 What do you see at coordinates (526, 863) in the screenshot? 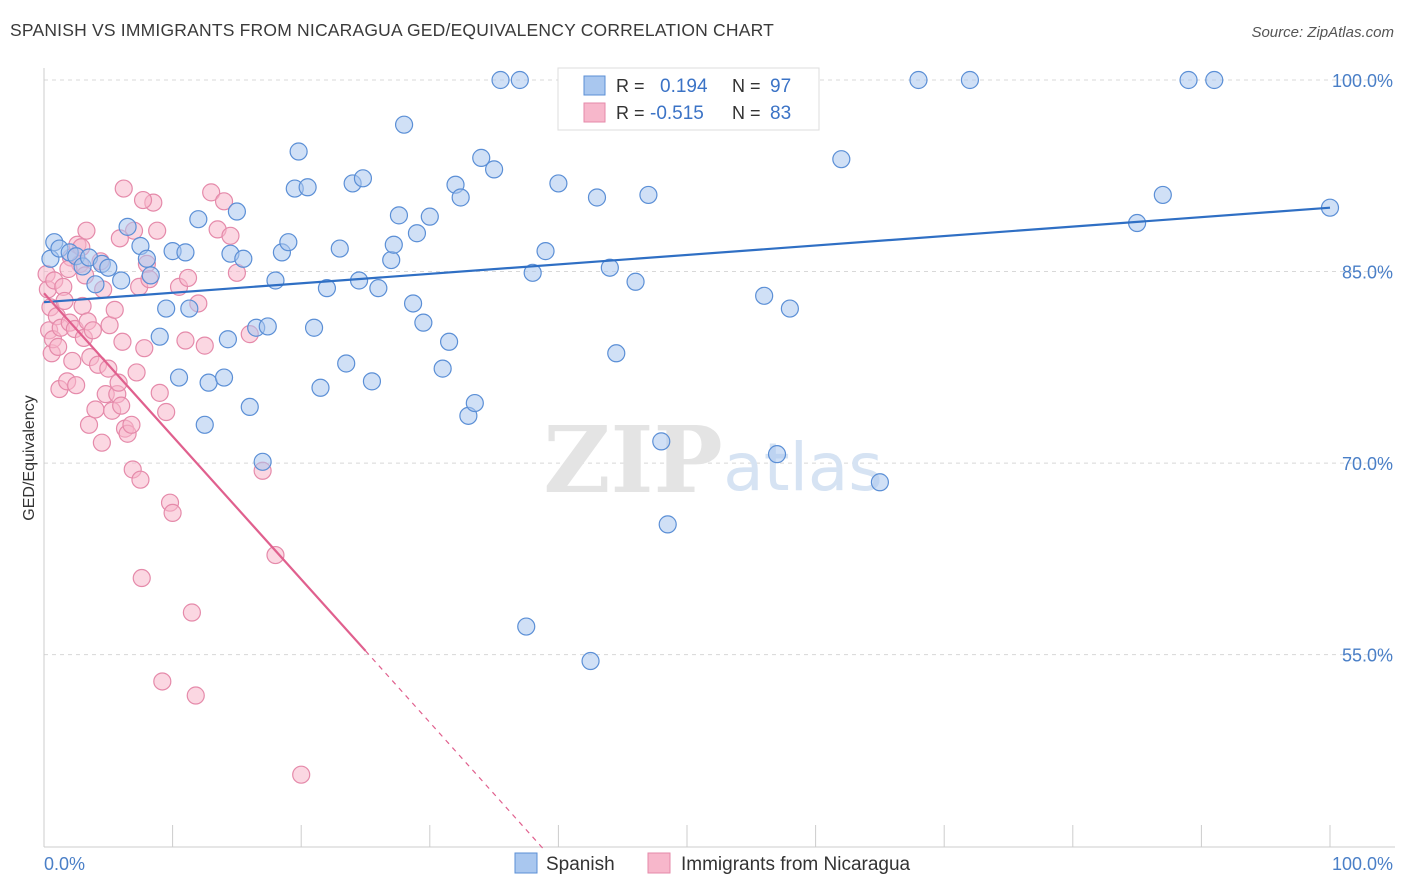
I see `bottom-legend-swatch-spanish` at bounding box center [526, 863].